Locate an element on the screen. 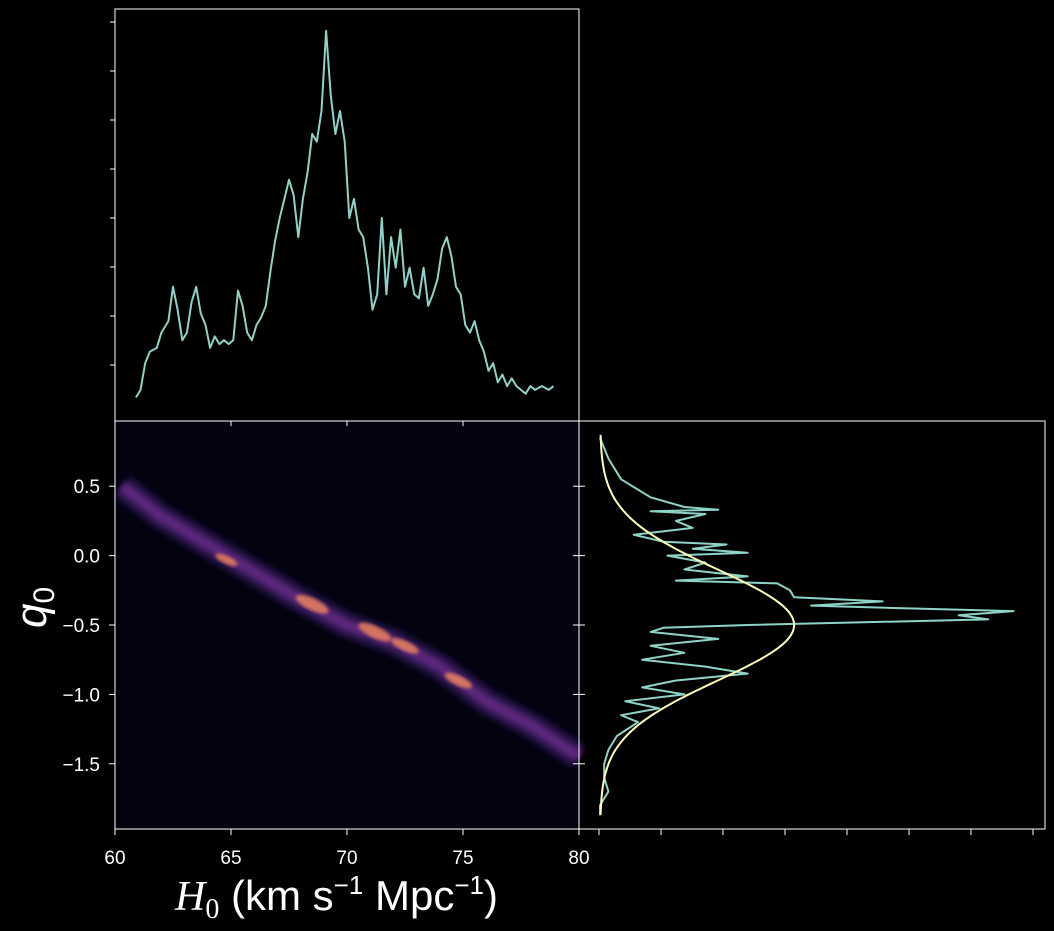 The image size is (1054, 931). y-tick-label: −1.0 is located at coordinates (81, 695).